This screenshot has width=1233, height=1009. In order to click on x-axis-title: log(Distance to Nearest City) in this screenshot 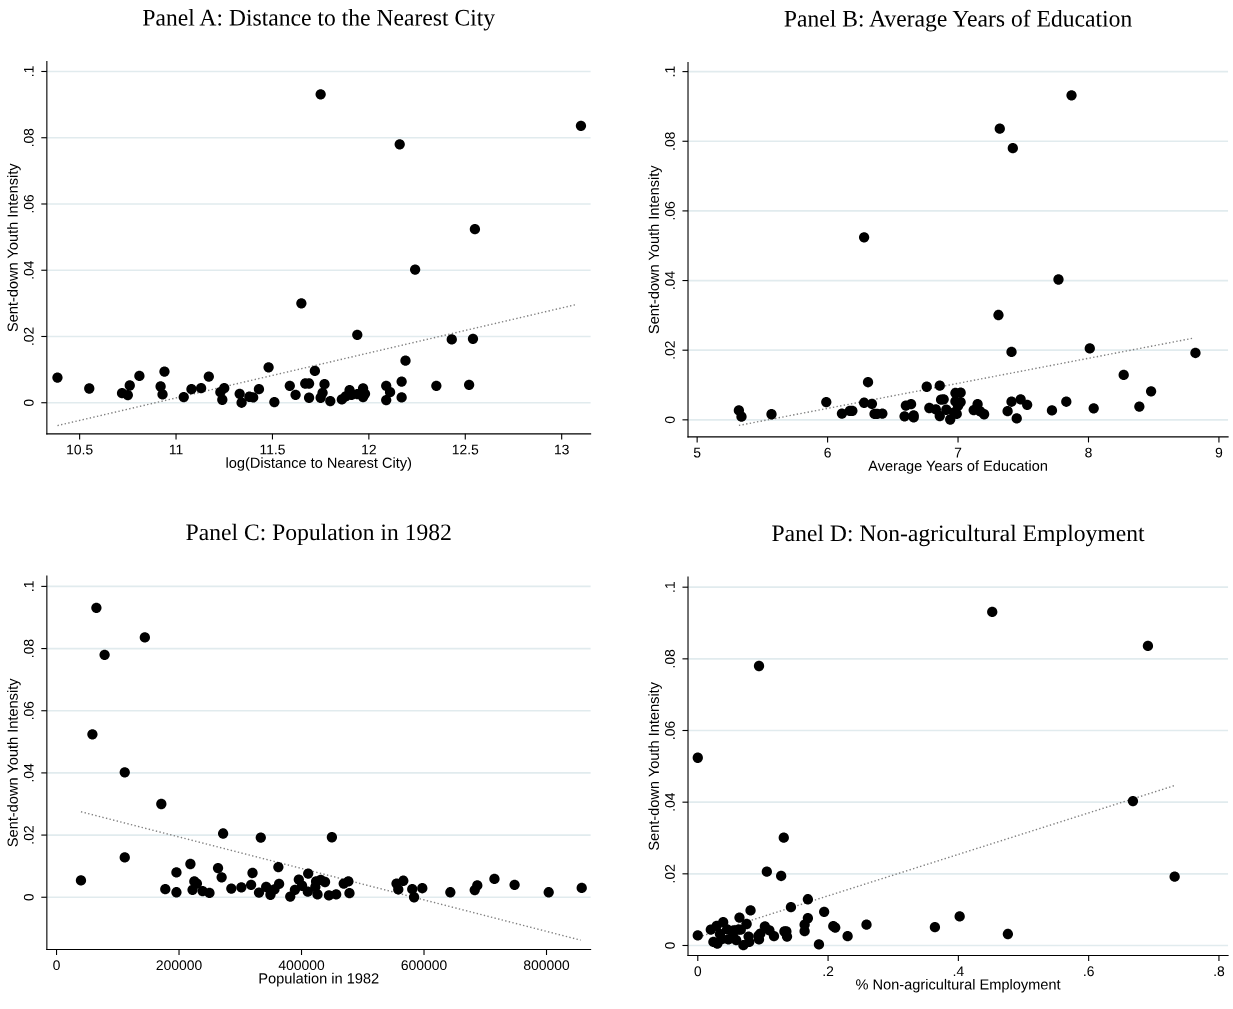, I will do `click(319, 464)`.